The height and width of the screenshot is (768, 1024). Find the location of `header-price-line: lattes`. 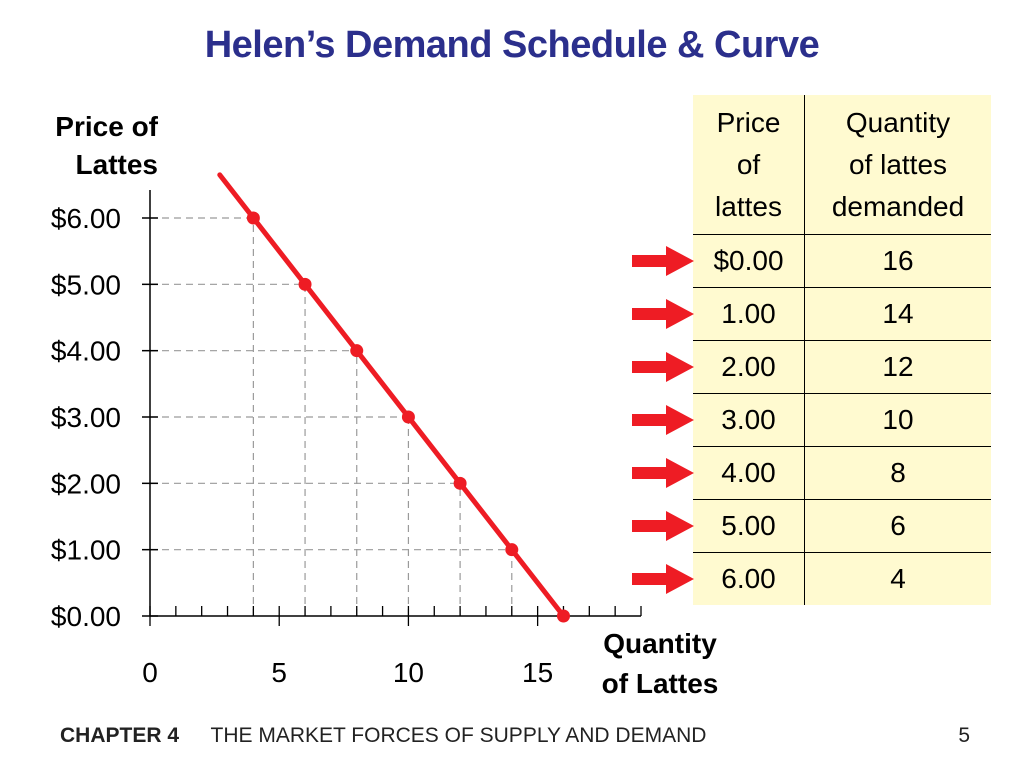

header-price-line: lattes is located at coordinates (748, 206).